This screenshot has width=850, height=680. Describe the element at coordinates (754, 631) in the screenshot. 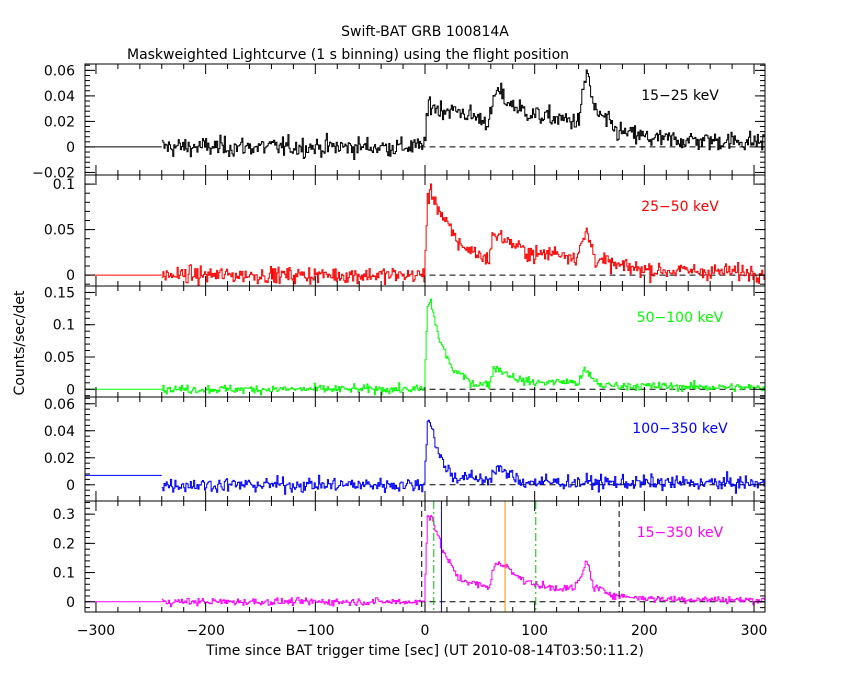

I see `x-tick-label: 300` at that location.